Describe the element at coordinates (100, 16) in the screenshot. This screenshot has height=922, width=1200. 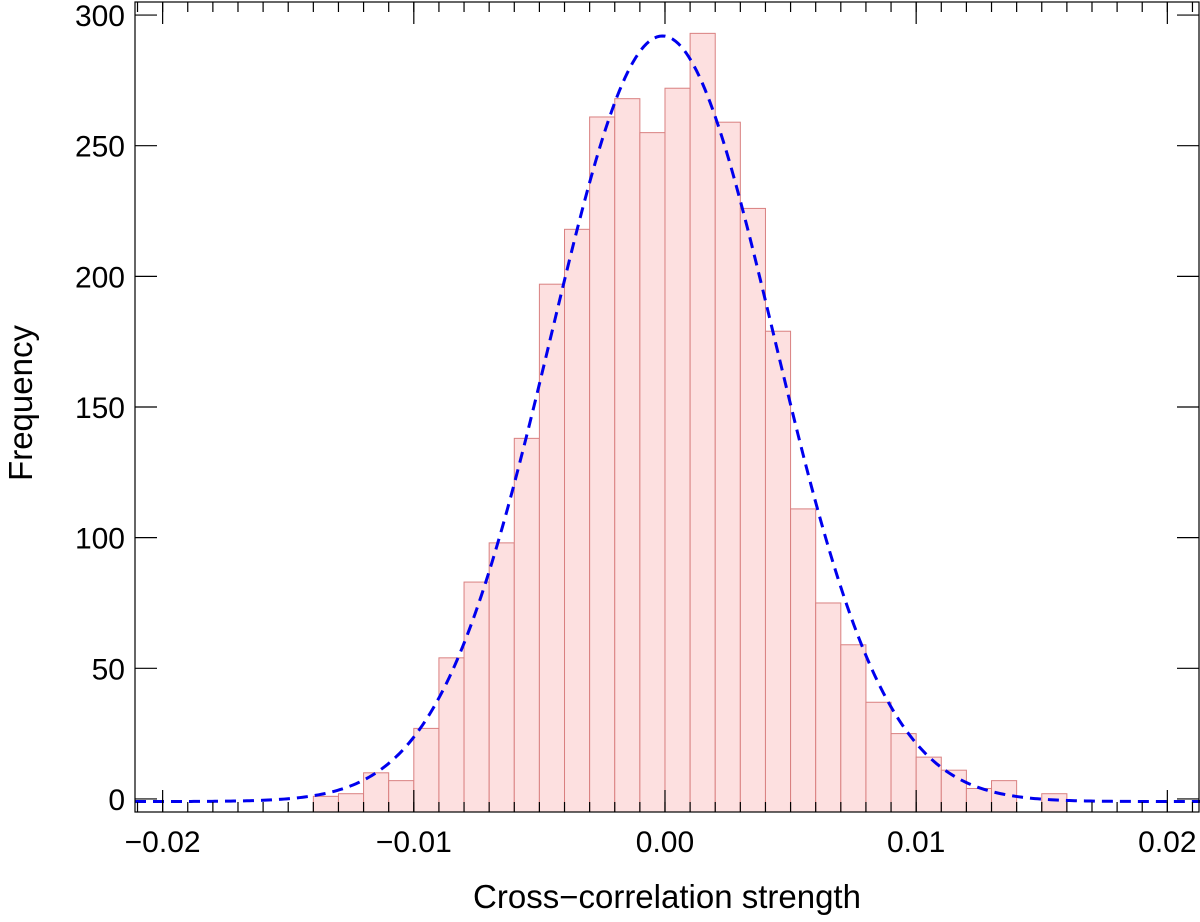
I see `y-tick-label: 300` at that location.